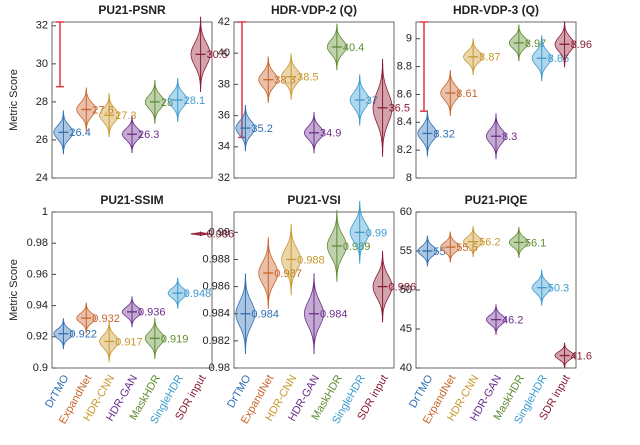 The height and width of the screenshot is (445, 640). Describe the element at coordinates (132, 10) in the screenshot. I see `panel-title: PU21-PSNR` at that location.